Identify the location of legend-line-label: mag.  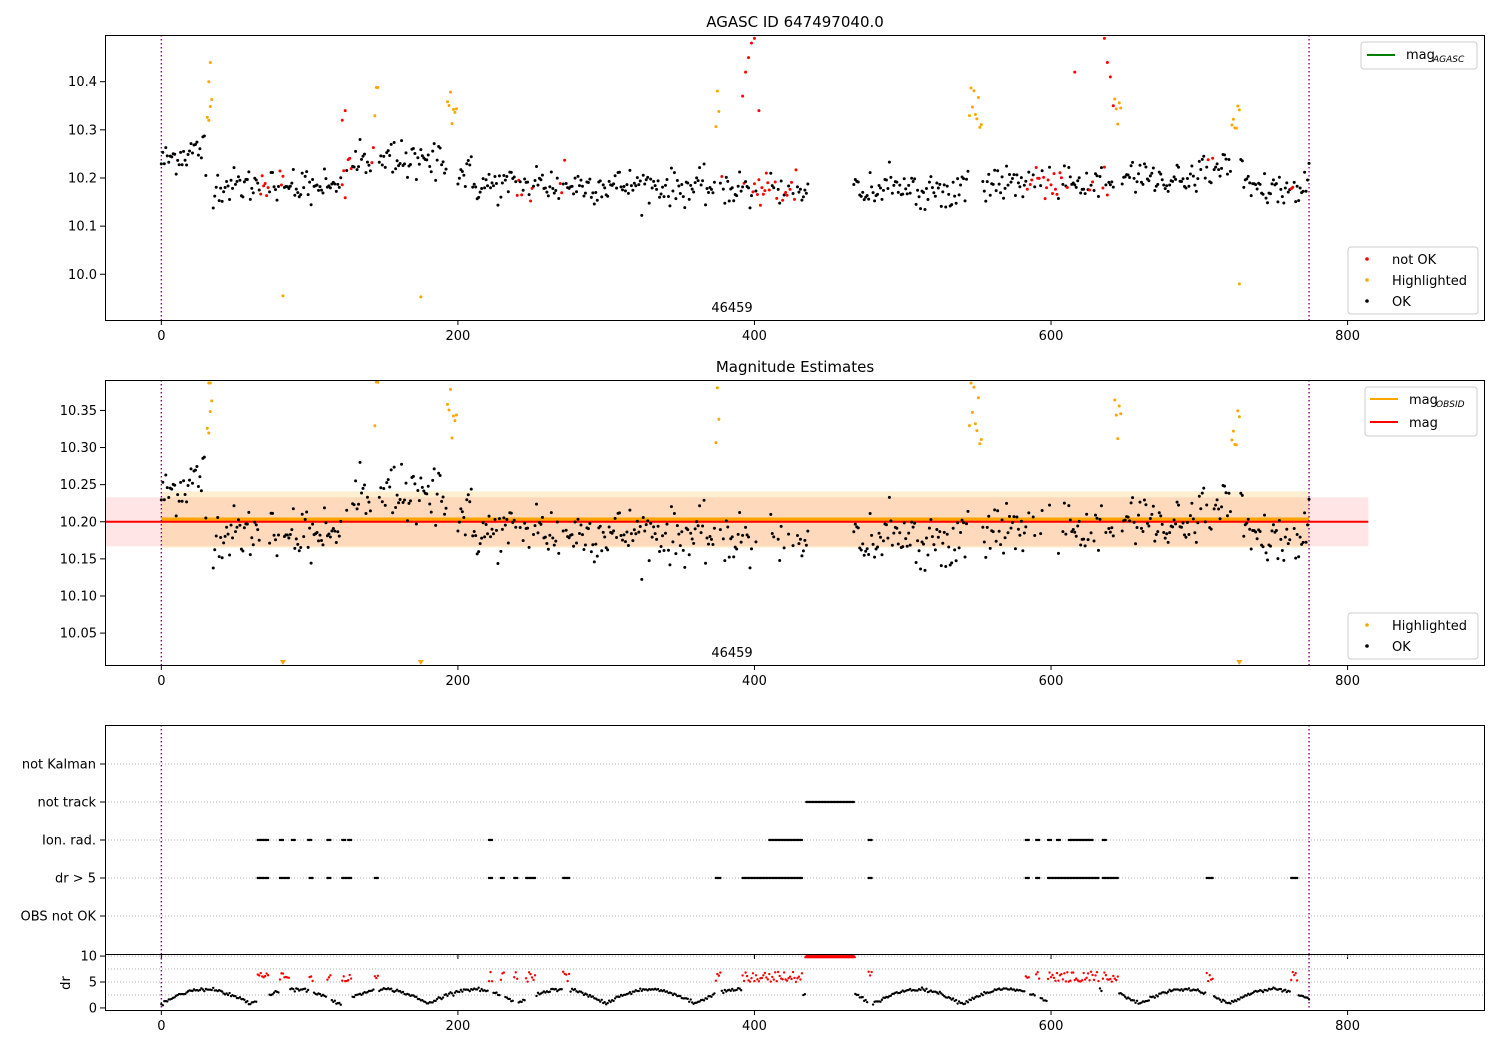
(1423, 423).